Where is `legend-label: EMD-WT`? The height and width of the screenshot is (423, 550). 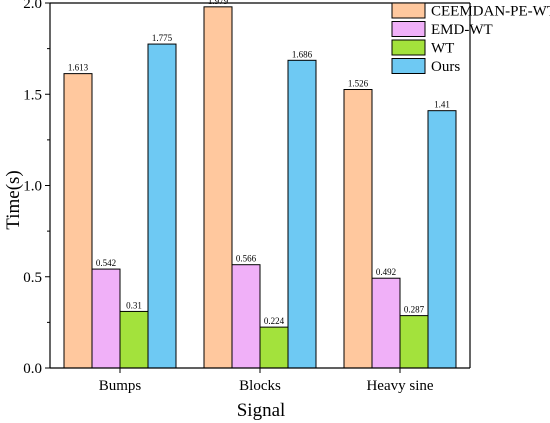
legend-label: EMD-WT is located at coordinates (462, 30).